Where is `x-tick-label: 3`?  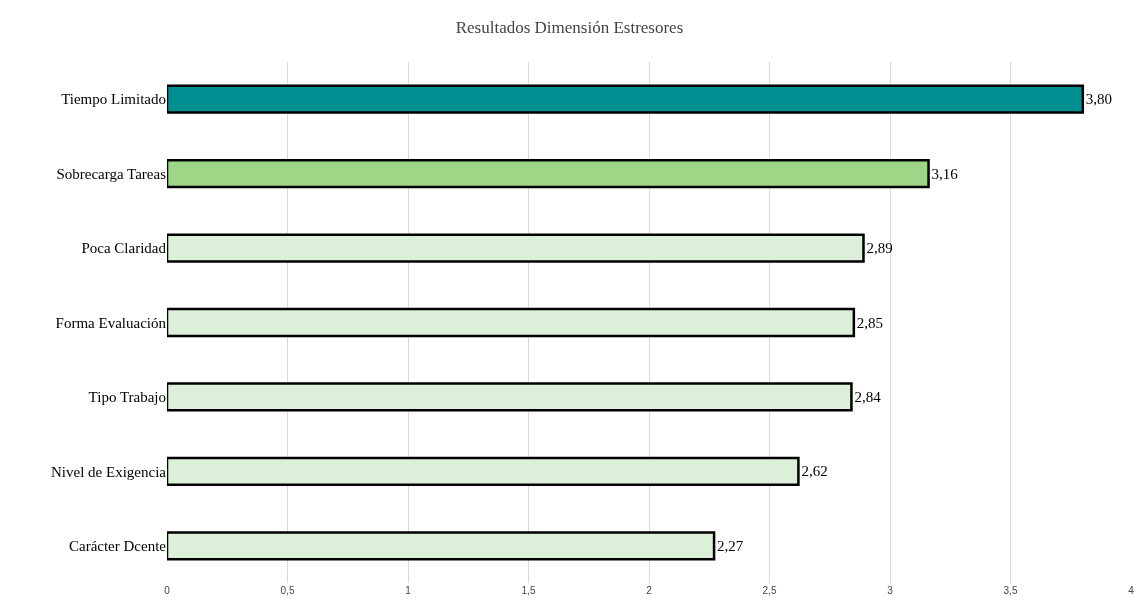
x-tick-label: 3 is located at coordinates (890, 590).